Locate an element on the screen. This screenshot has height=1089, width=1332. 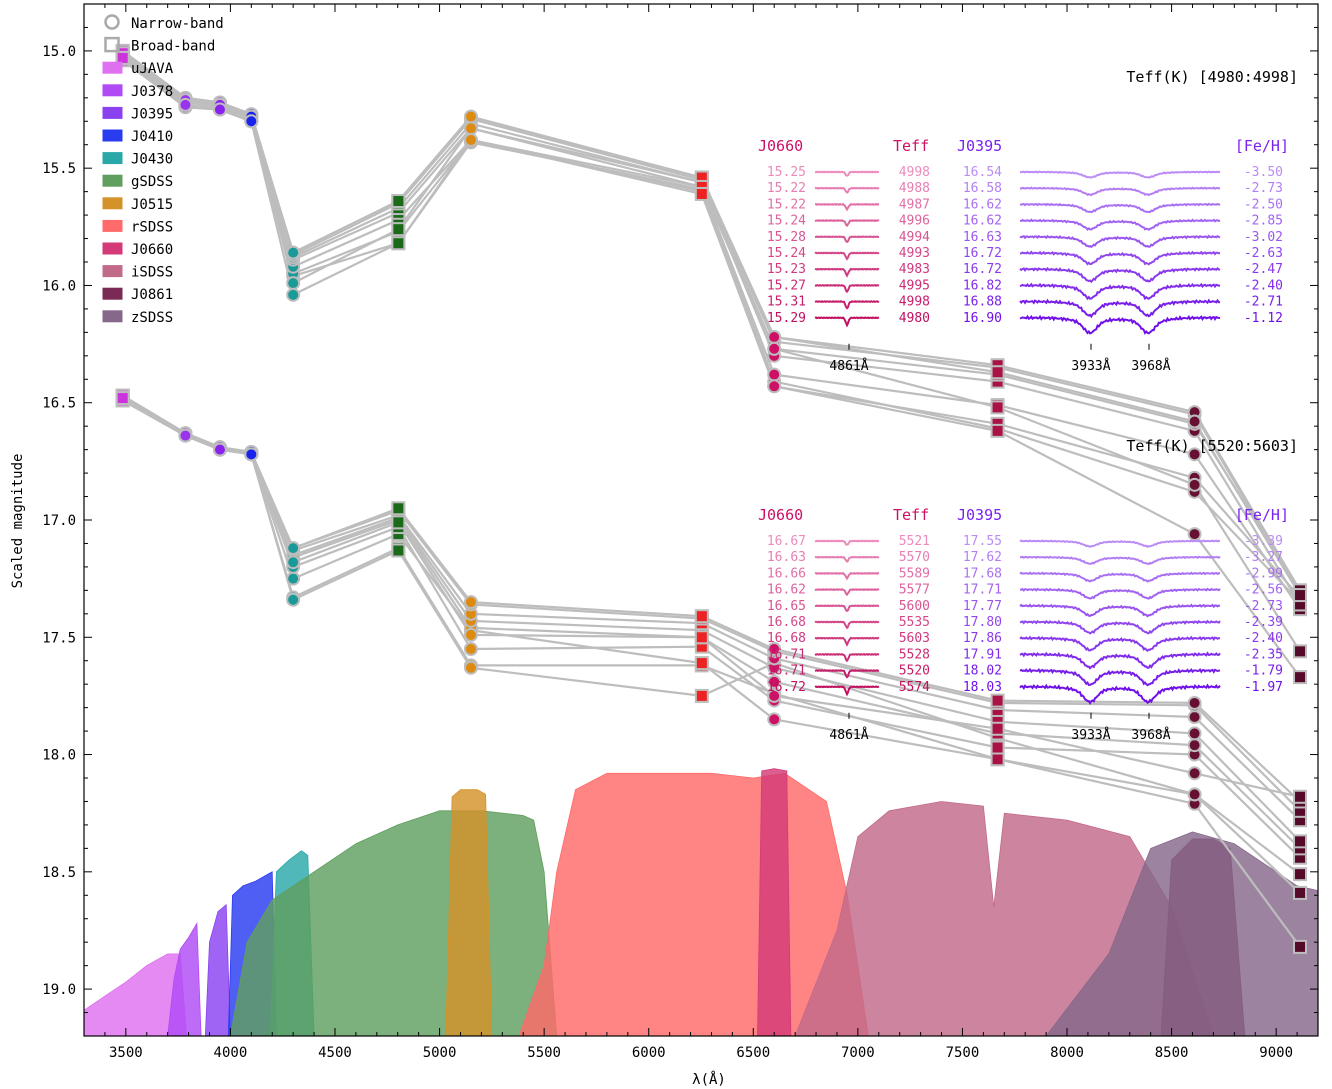
marker-J0430-g1-s8 is located at coordinates (293, 548).